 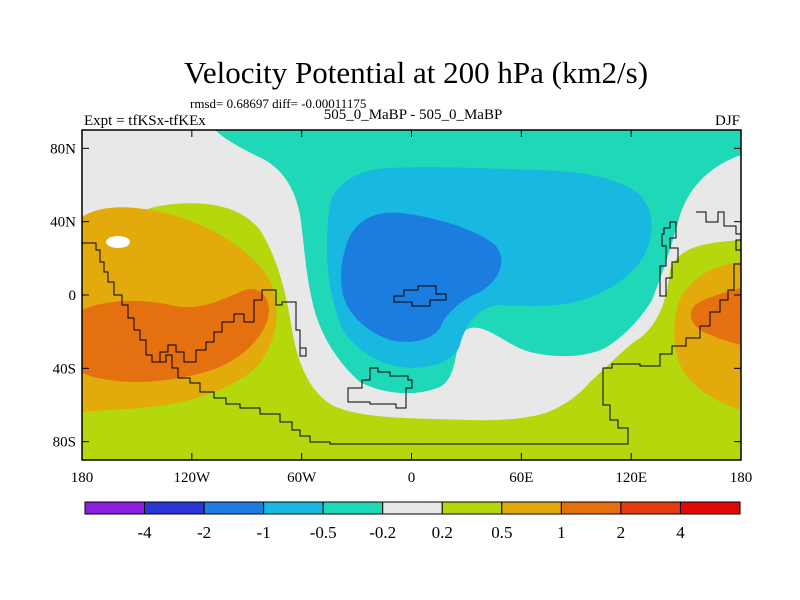 I want to click on left-label: Expt = tfKSx-tfKEx, so click(x=145, y=121).